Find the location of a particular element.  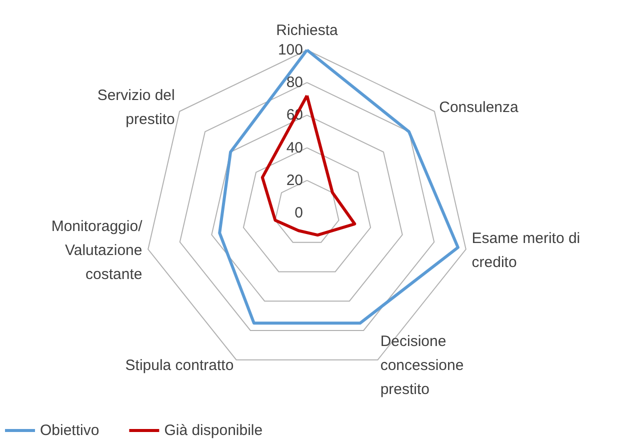

legend-label: Obiettivo is located at coordinates (70, 430).